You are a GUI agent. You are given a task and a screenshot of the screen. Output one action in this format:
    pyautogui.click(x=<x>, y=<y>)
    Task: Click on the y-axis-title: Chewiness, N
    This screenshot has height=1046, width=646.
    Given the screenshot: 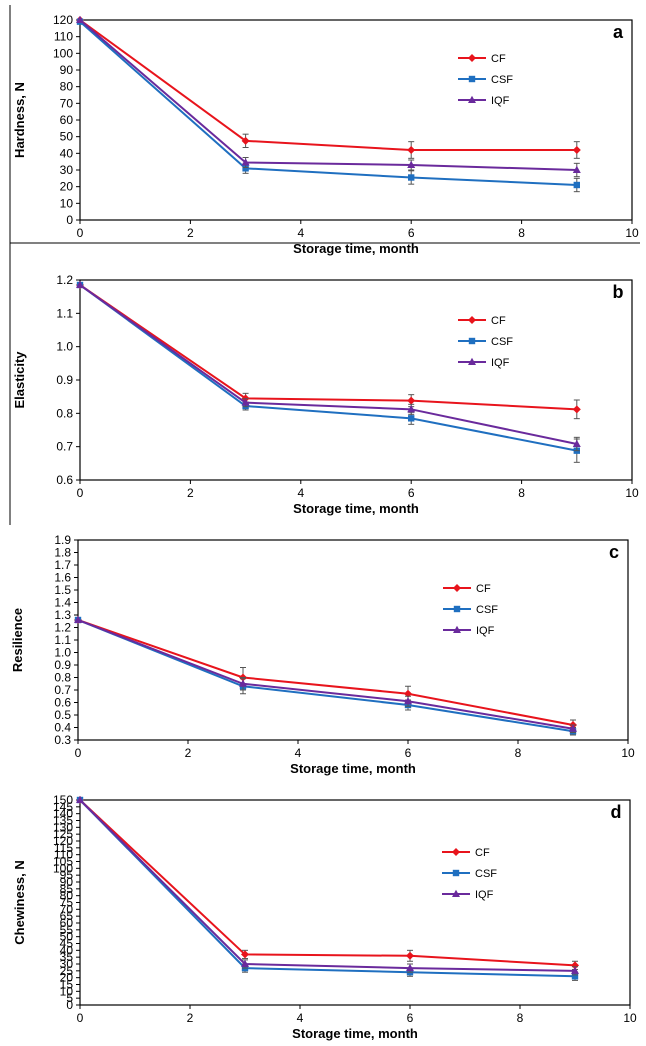 What is the action you would take?
    pyautogui.click(x=19, y=902)
    